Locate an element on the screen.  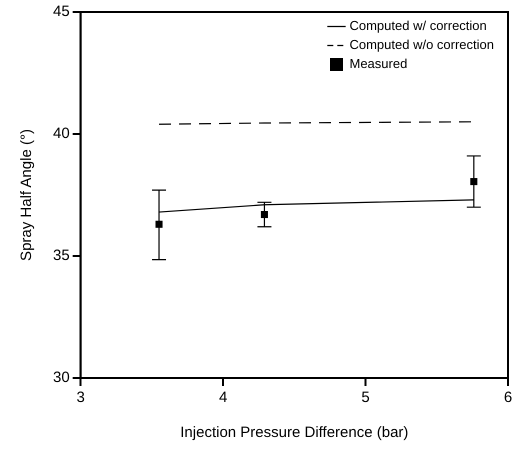
legend-label: Computed w/o correction is located at coordinates (421, 44).